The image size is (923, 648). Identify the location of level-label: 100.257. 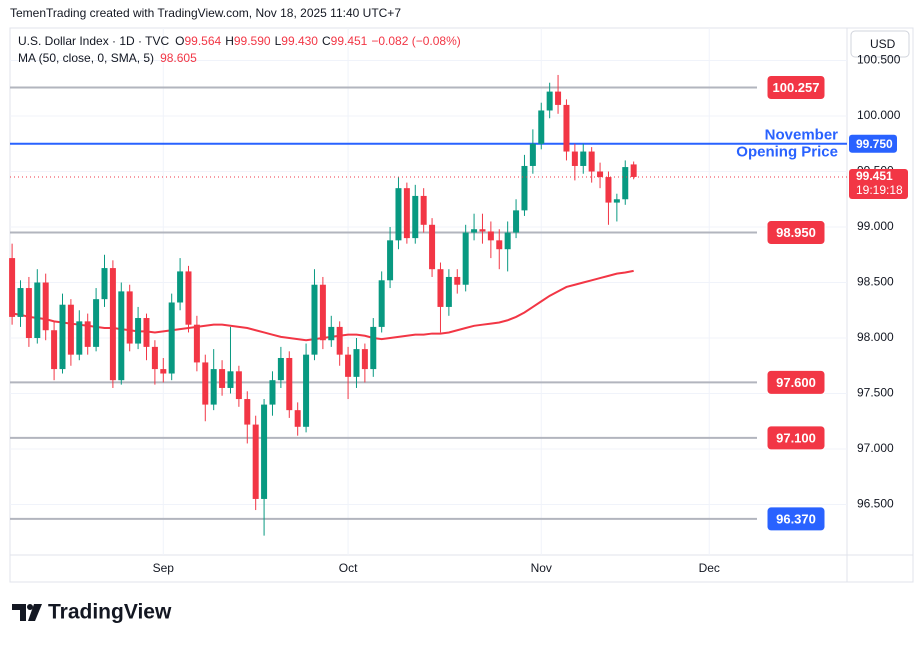
(796, 87).